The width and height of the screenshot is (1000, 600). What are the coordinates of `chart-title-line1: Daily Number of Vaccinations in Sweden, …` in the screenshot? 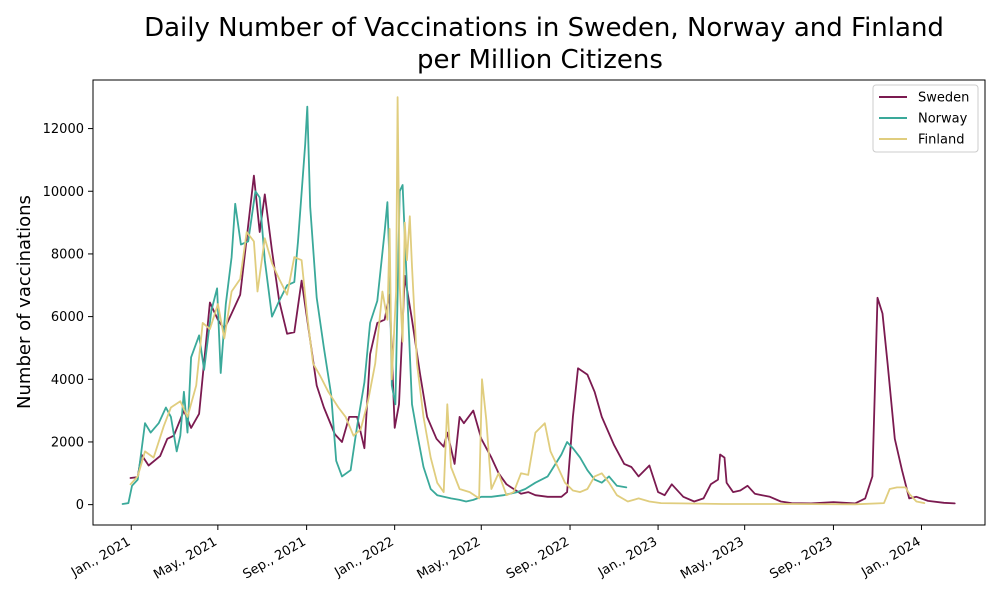 It's located at (544, 28).